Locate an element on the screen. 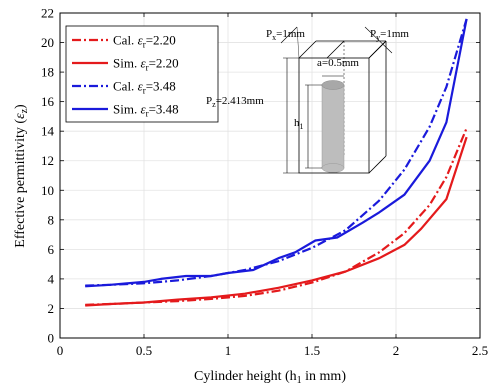  cylinder-top is located at coordinates (333, 85).